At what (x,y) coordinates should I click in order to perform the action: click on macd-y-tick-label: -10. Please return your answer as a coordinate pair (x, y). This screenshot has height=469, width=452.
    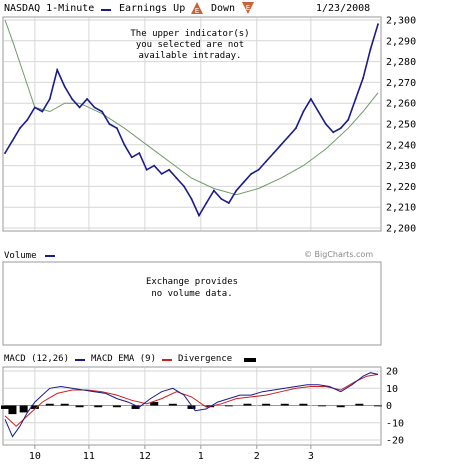
    Looking at the image, I should click on (395, 423).